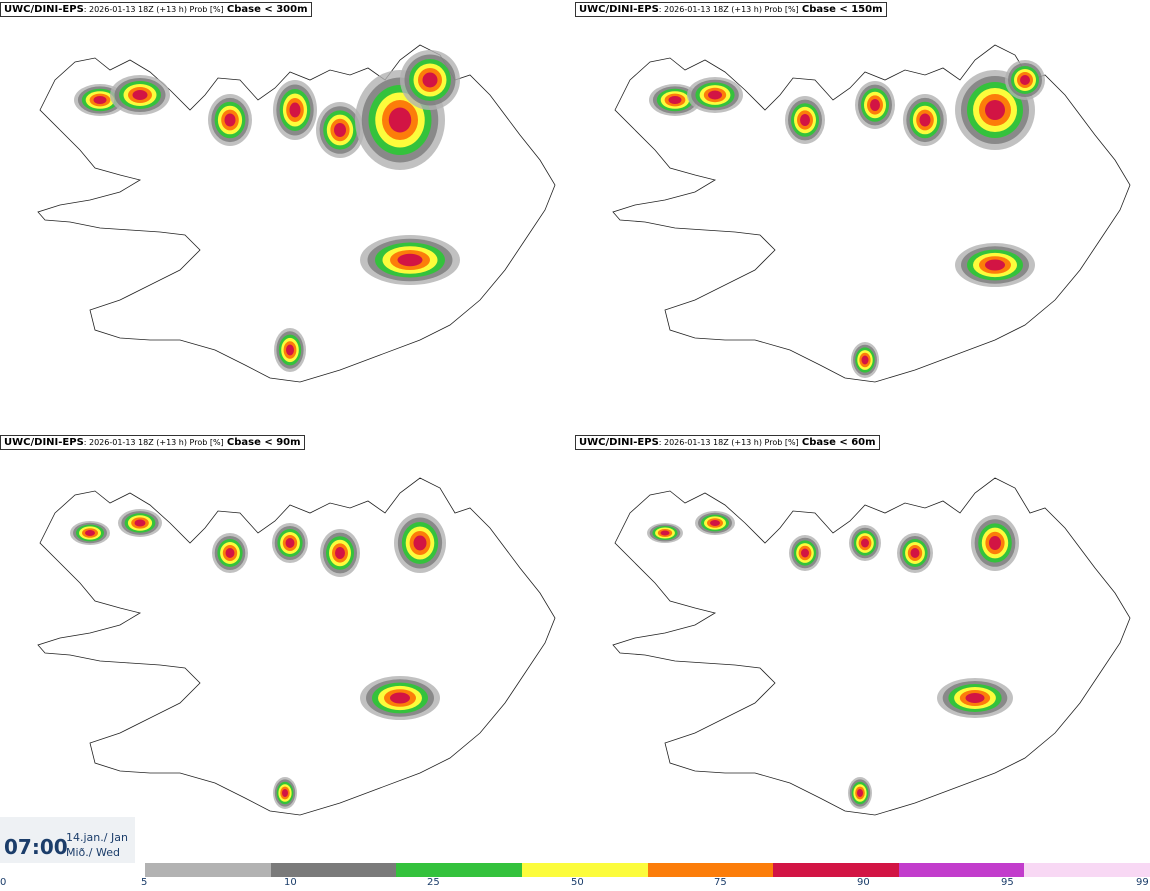 The width and height of the screenshot is (1150, 891). What do you see at coordinates (577, 882) in the screenshot?
I see `scale-tick-label: 50` at bounding box center [577, 882].